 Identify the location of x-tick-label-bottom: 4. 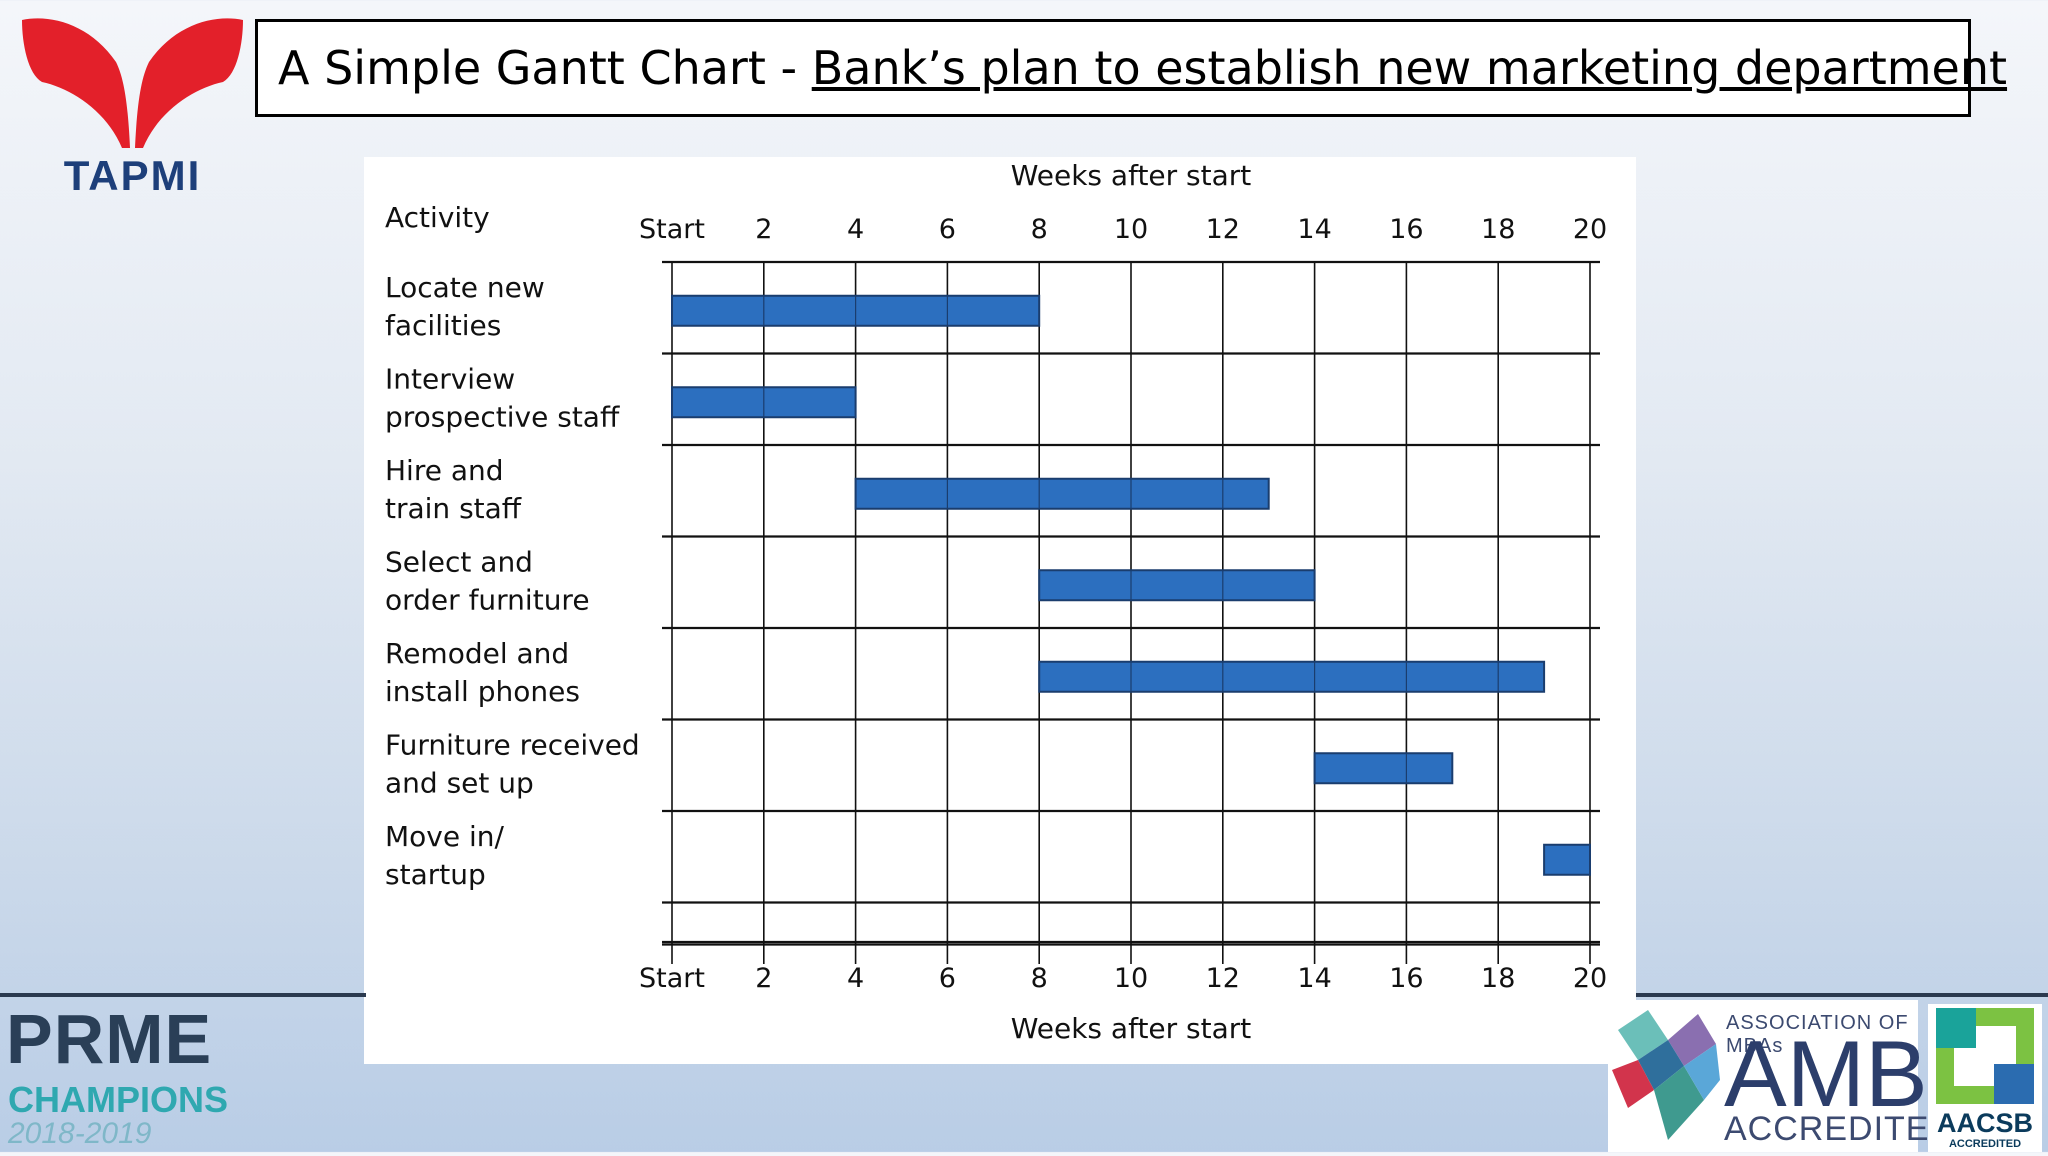
(855, 978).